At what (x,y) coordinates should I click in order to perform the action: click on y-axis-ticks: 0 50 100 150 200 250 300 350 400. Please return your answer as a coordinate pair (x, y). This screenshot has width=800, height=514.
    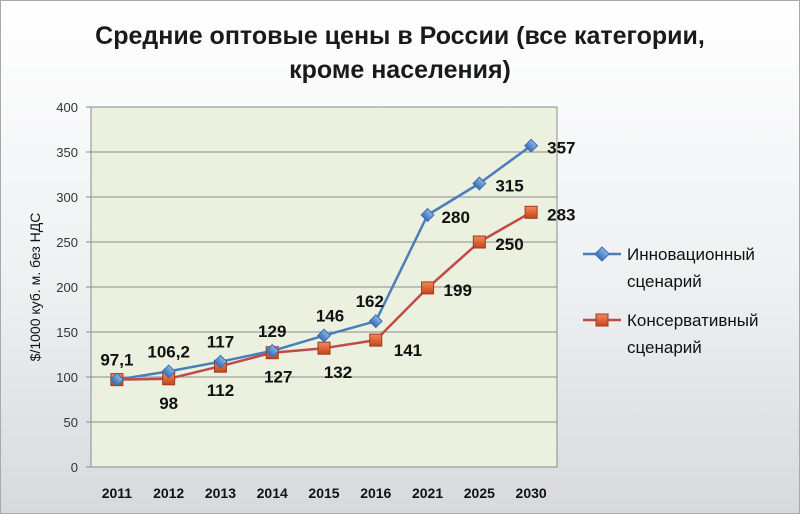
    Looking at the image, I should click on (67, 287).